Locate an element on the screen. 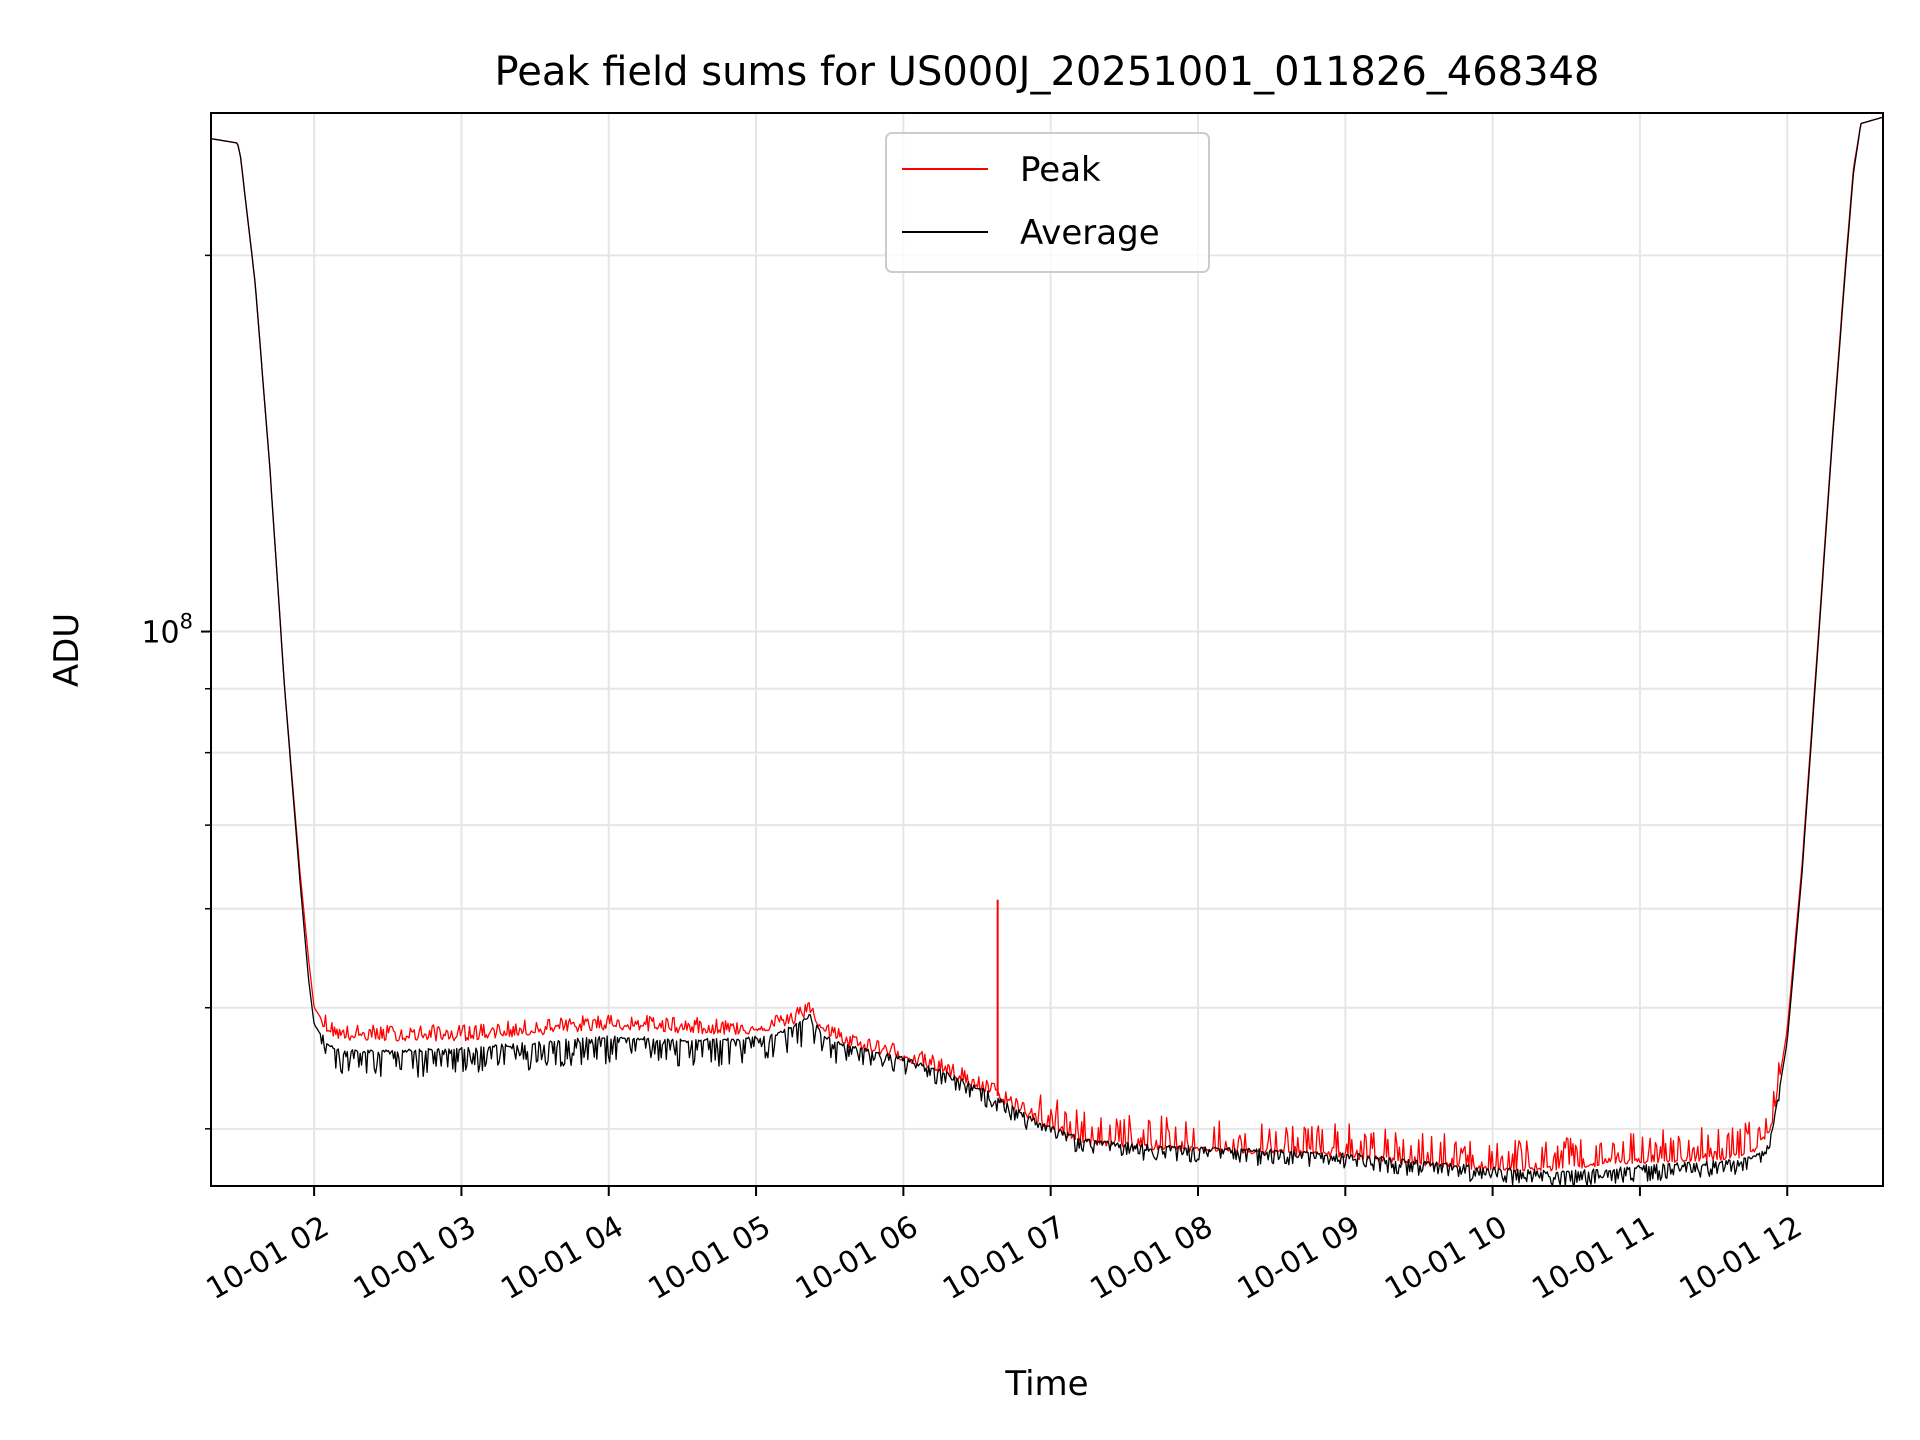 This screenshot has height=1440, width=1920. legend: Peak Average is located at coordinates (1047, 202).